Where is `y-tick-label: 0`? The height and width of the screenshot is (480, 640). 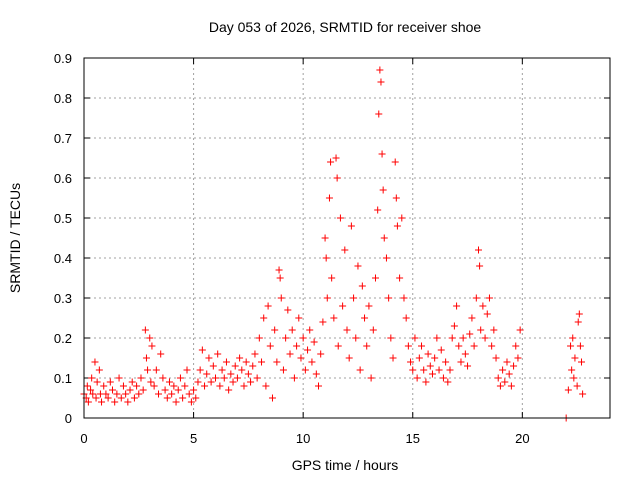 y-tick-label: 0 is located at coordinates (68, 418).